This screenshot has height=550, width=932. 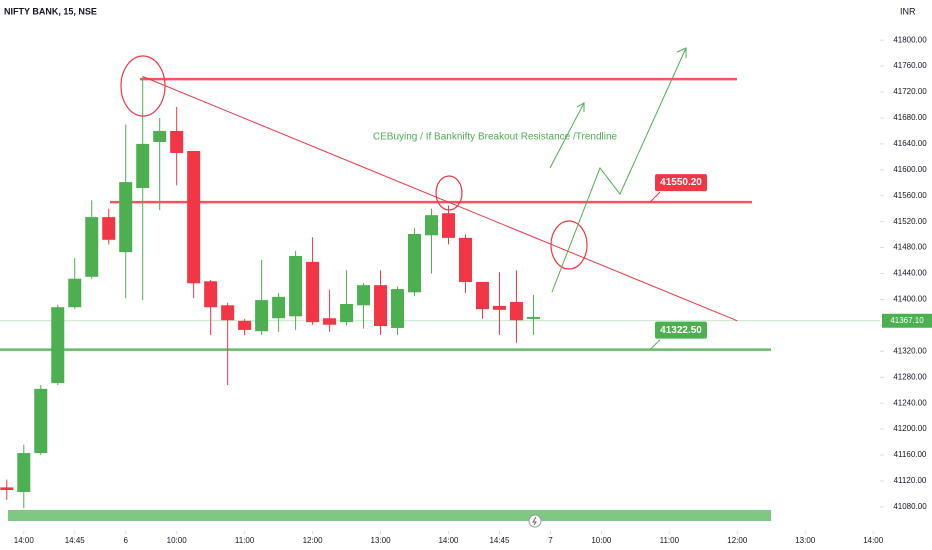 I want to click on y-tick-label: 41520.00, so click(x=910, y=221).